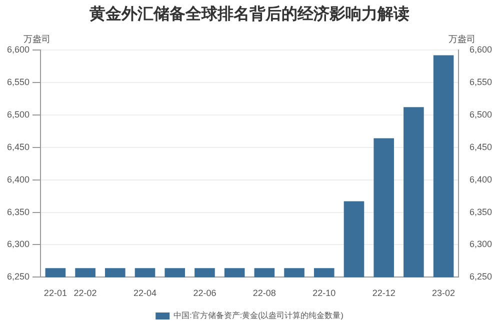 This screenshot has width=499, height=330. I want to click on y-tick-label: 6,300, so click(18, 244).